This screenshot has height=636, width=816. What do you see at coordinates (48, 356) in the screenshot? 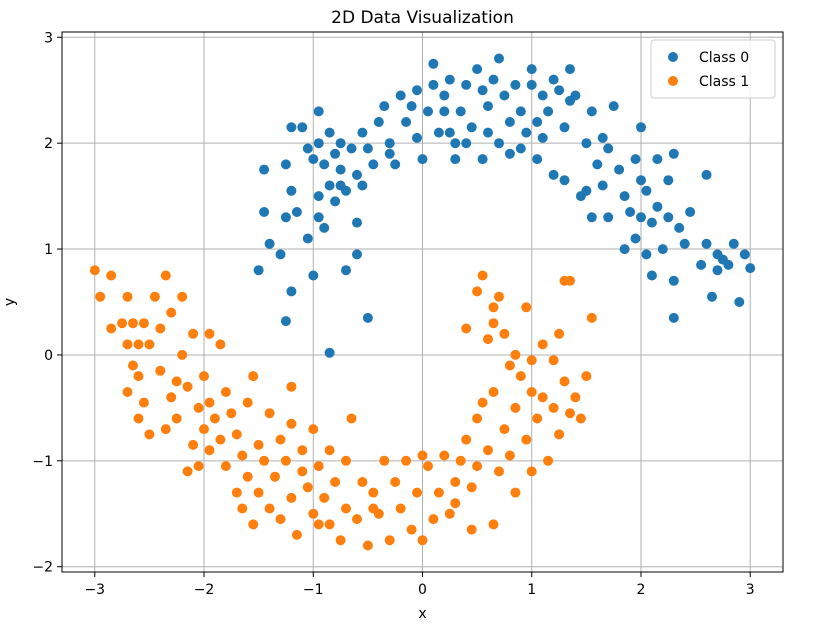
I see `y-tick-label: 0` at bounding box center [48, 356].